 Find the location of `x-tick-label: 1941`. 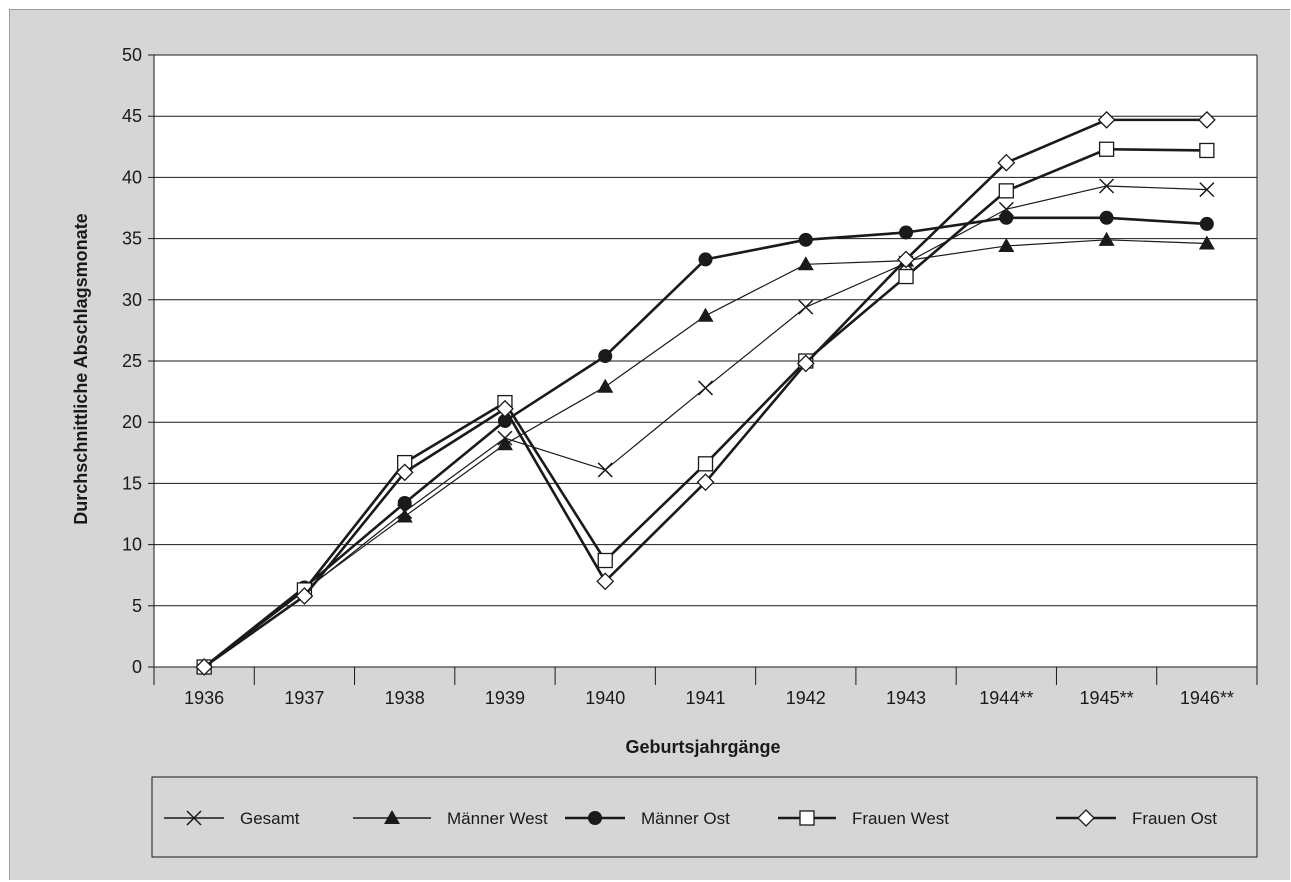

x-tick-label: 1941 is located at coordinates (705, 698).